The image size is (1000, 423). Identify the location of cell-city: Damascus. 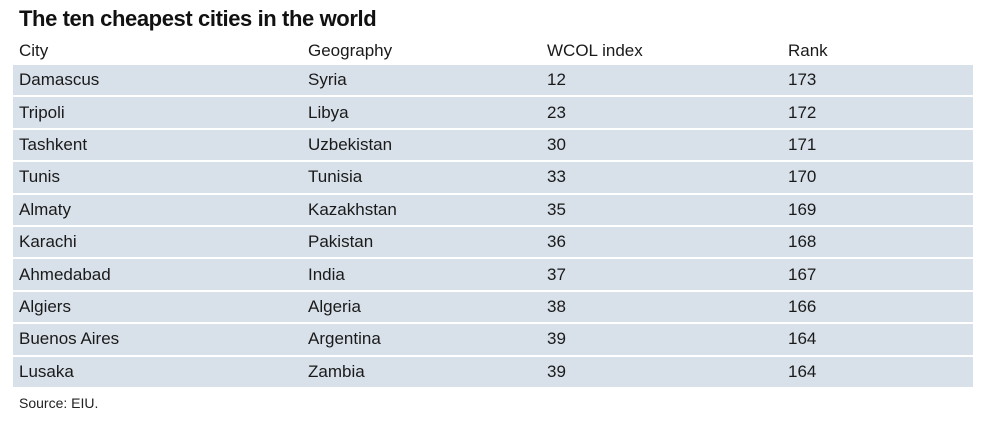
(59, 80).